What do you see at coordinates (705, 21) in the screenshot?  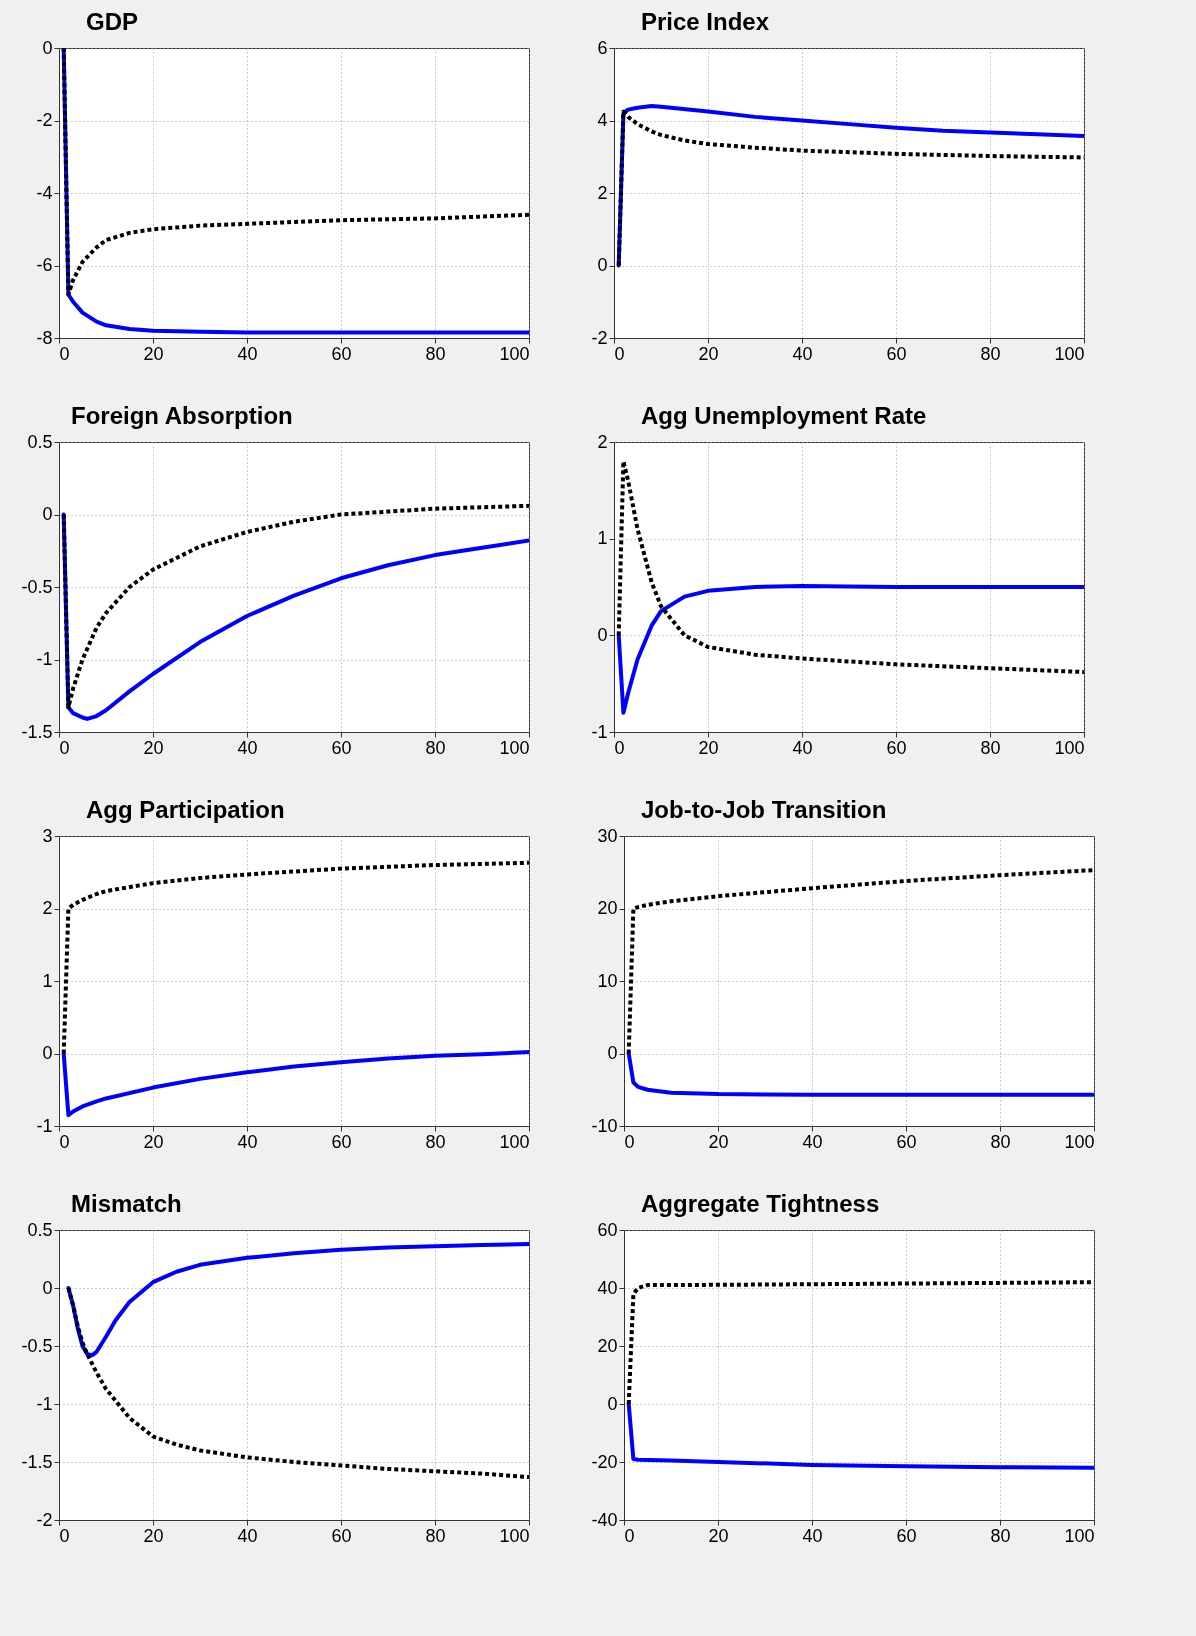 I see `chart-title: Price Index` at bounding box center [705, 21].